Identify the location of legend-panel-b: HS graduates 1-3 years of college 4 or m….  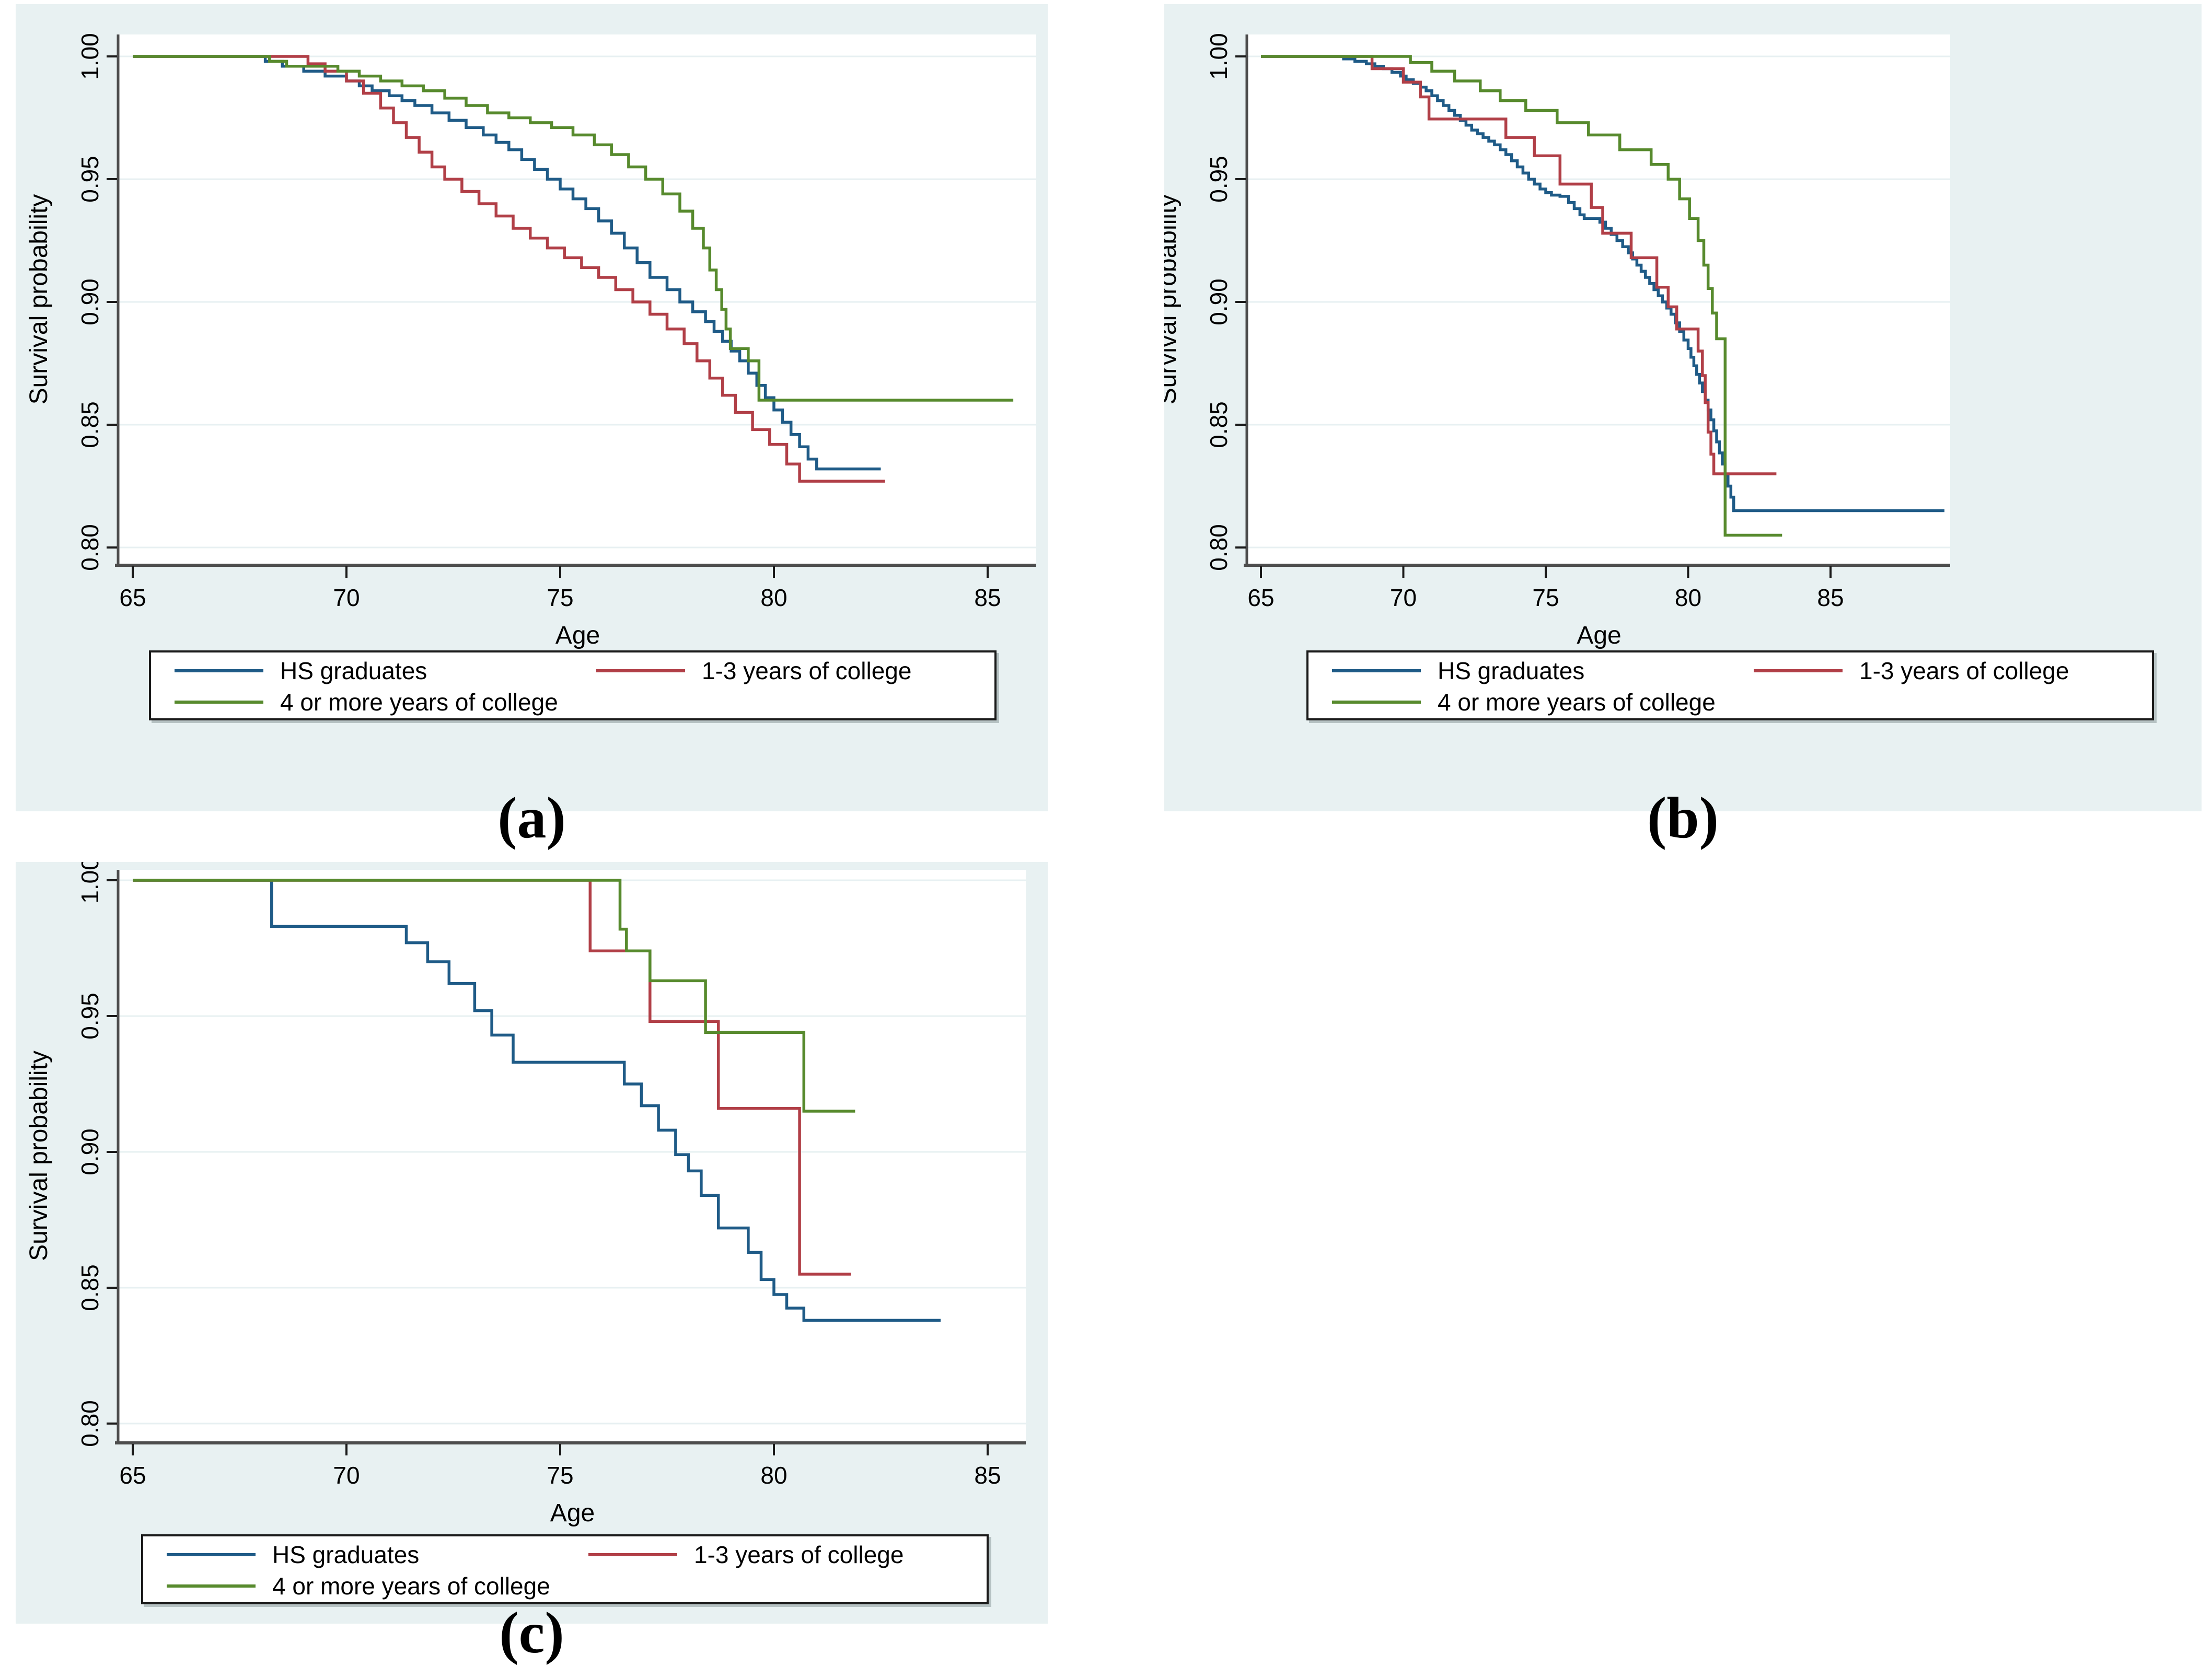
(1730, 685).